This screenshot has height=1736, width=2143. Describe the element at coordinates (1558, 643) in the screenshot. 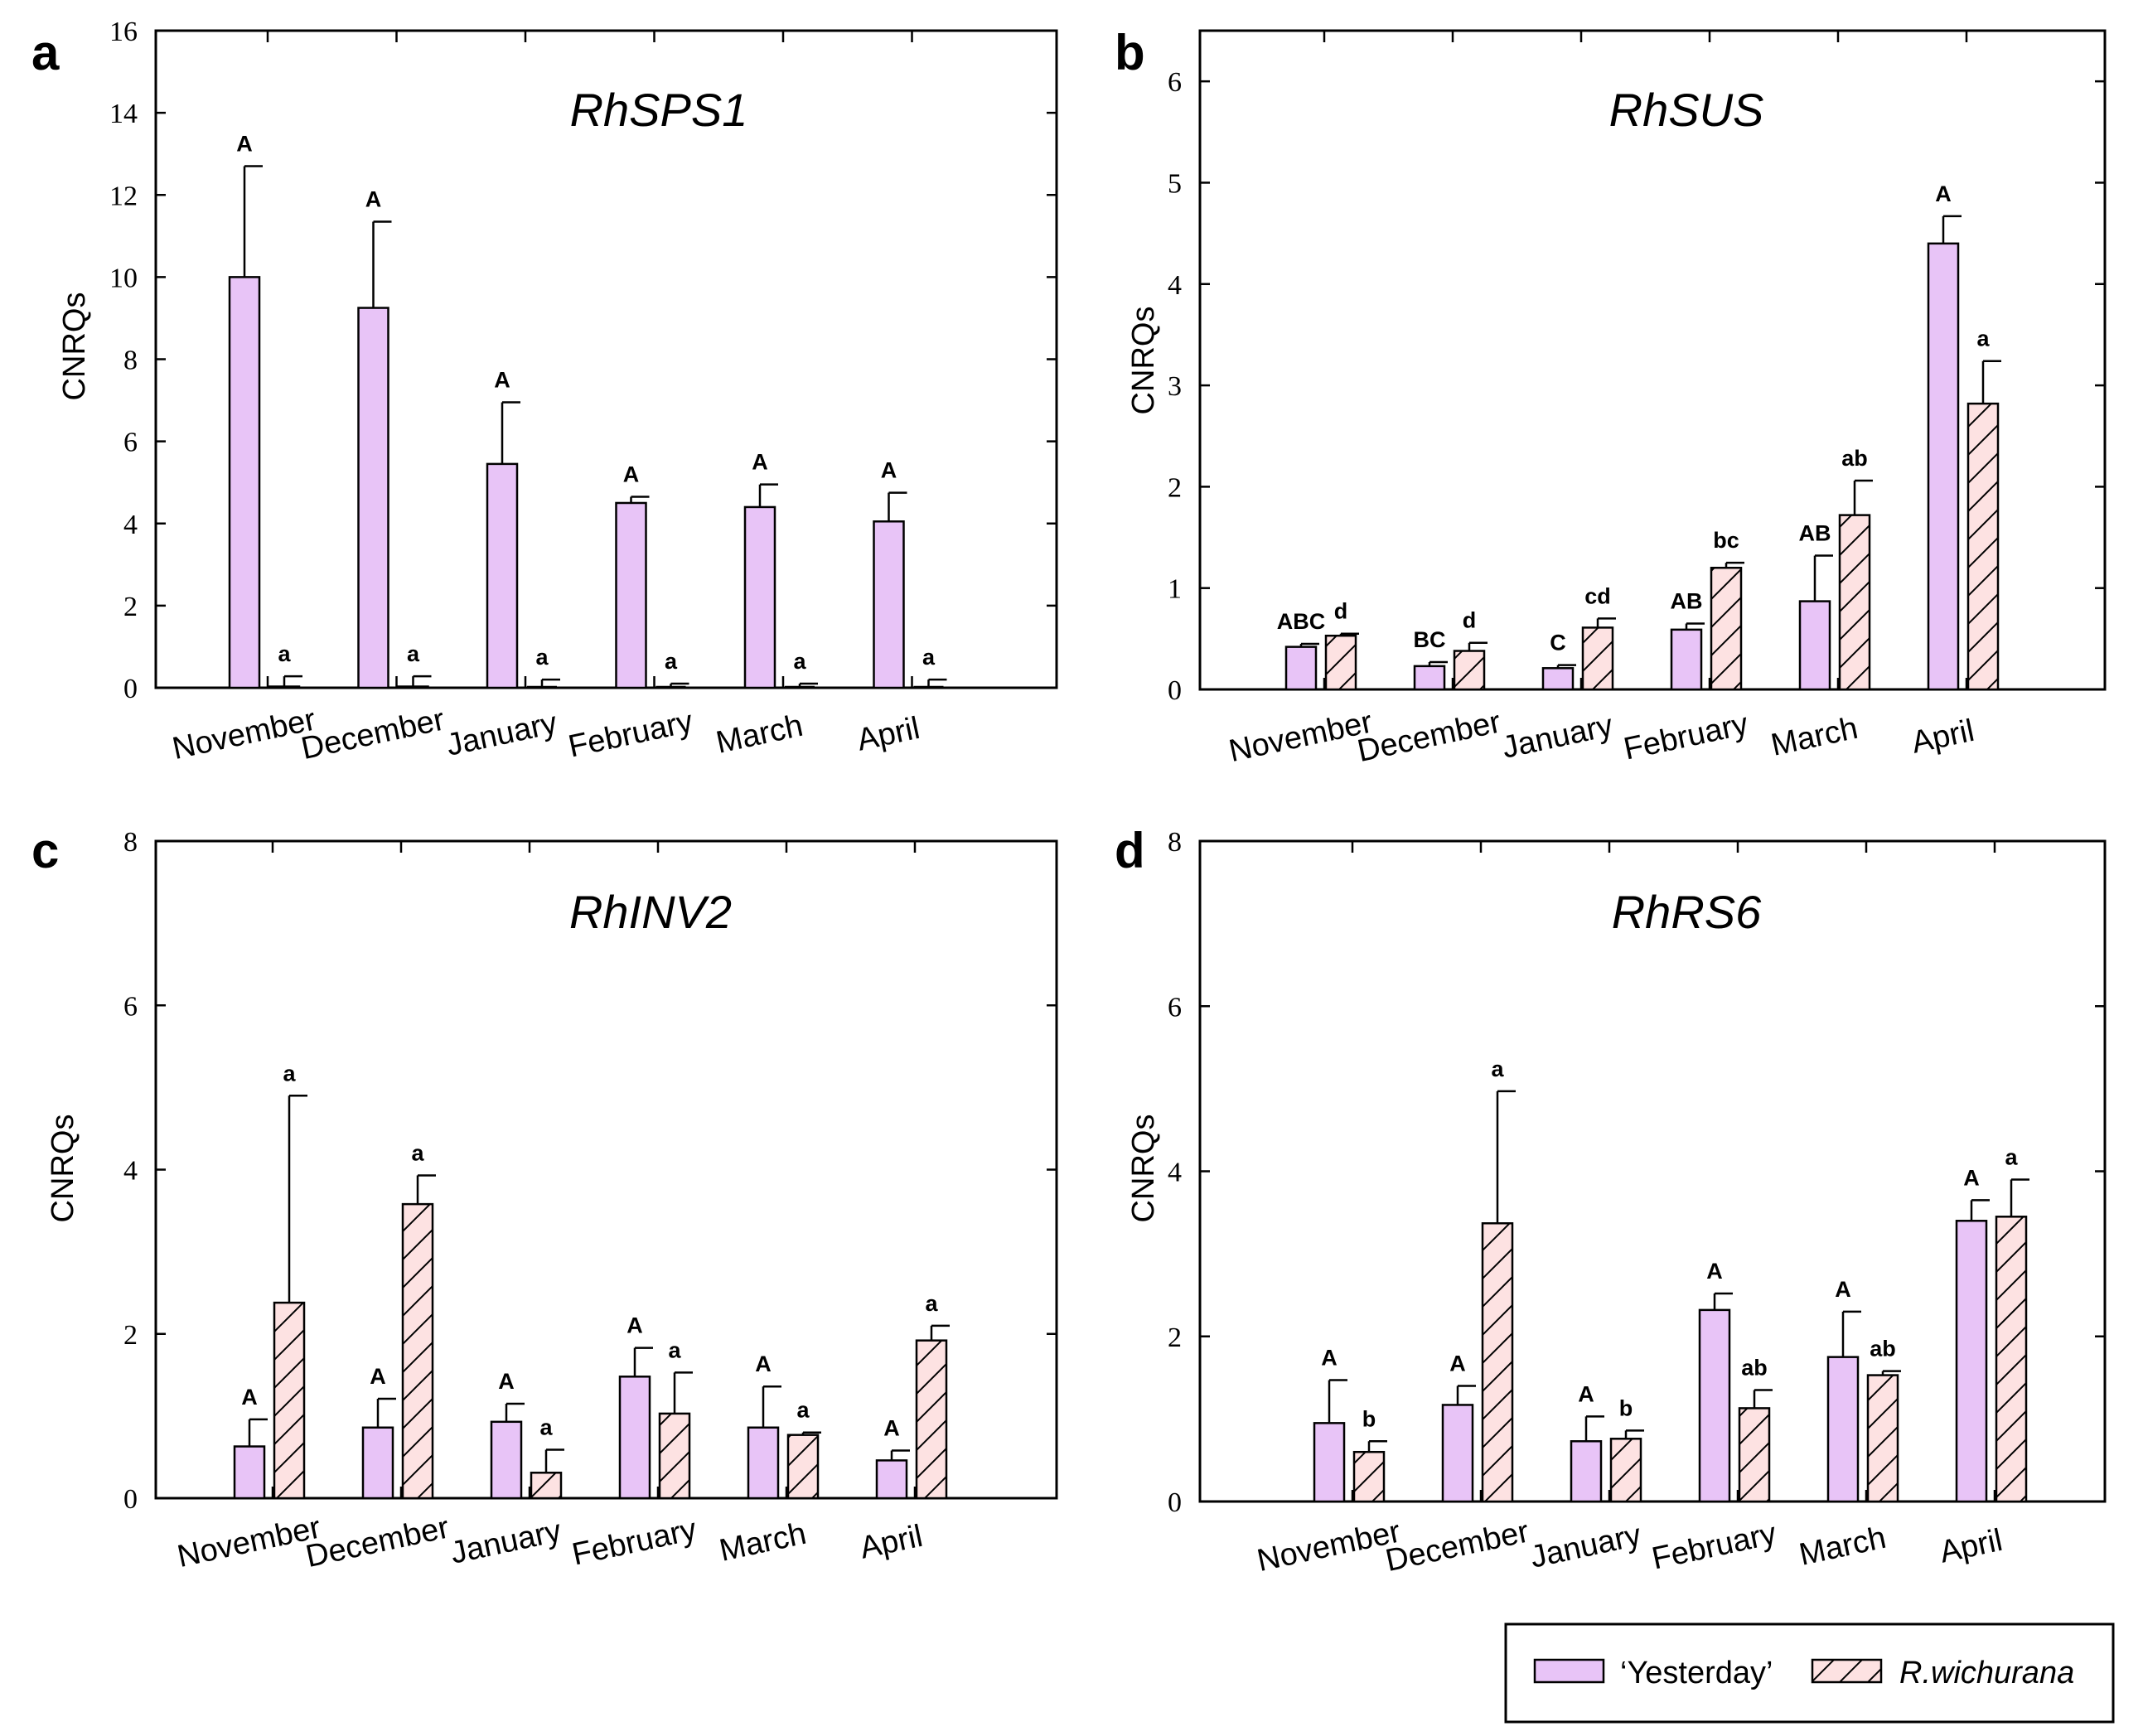

I see `significance-letter: C` at that location.